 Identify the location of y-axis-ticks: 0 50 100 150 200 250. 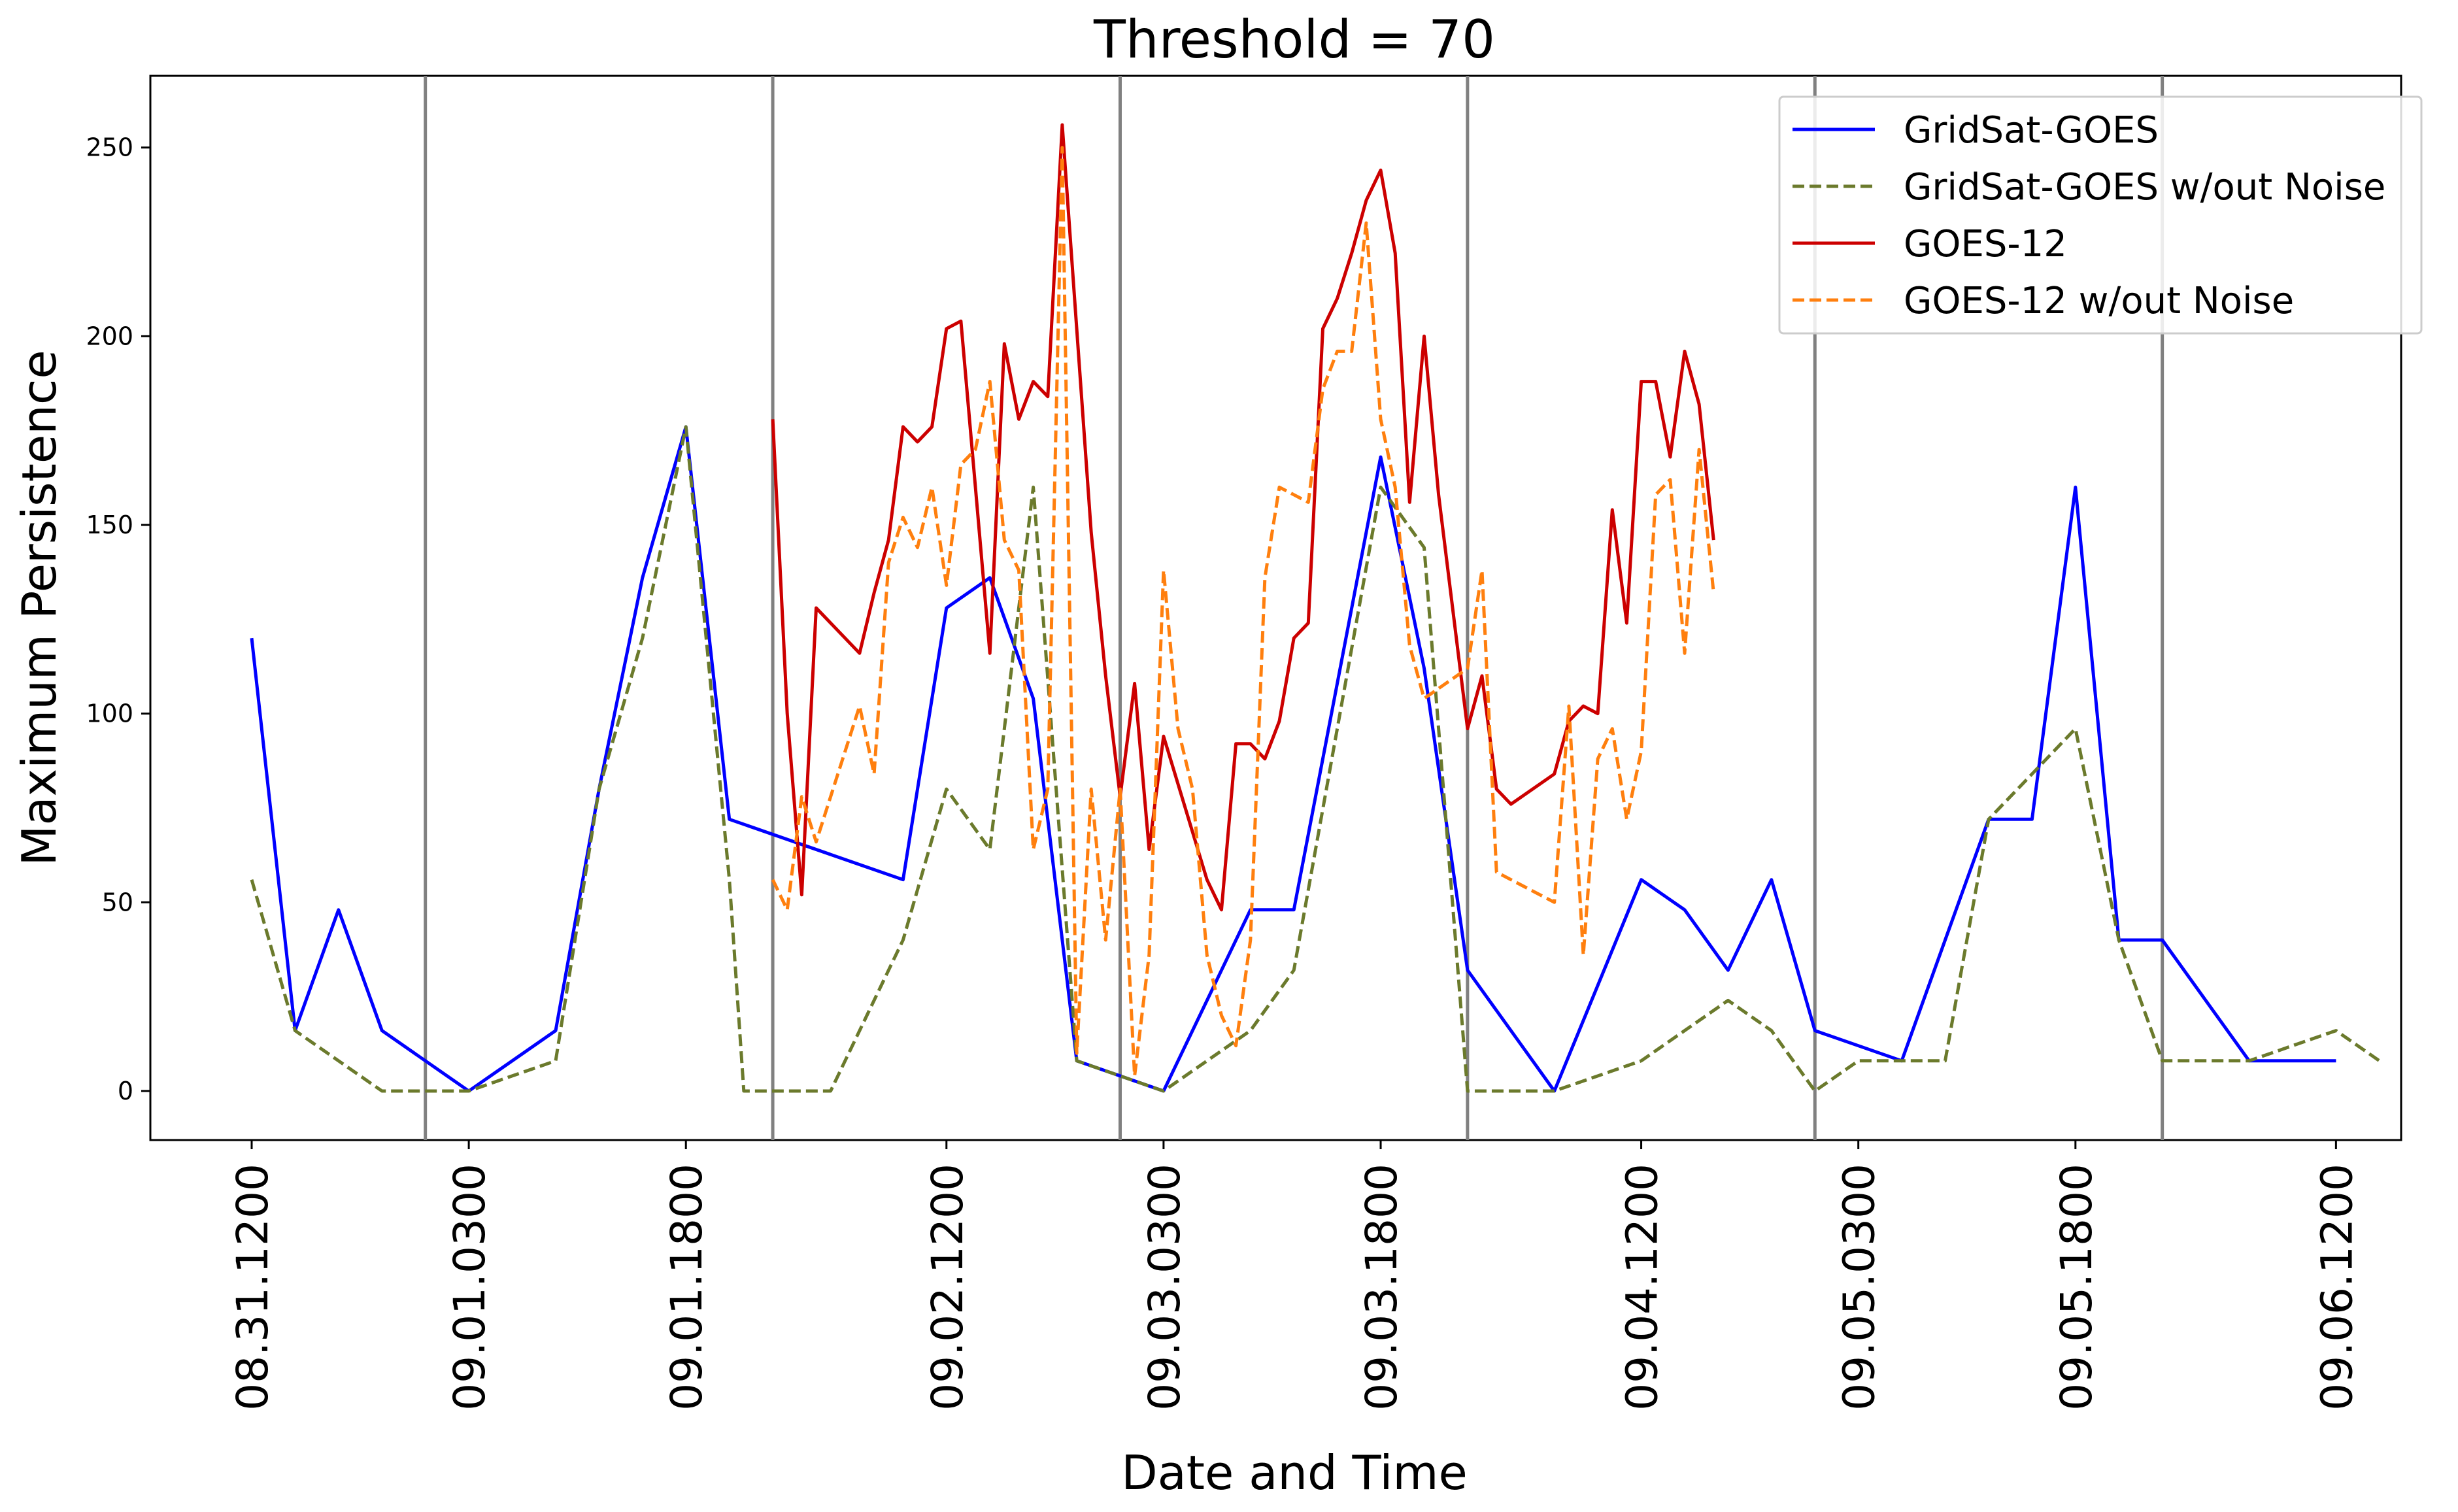
(118, 619).